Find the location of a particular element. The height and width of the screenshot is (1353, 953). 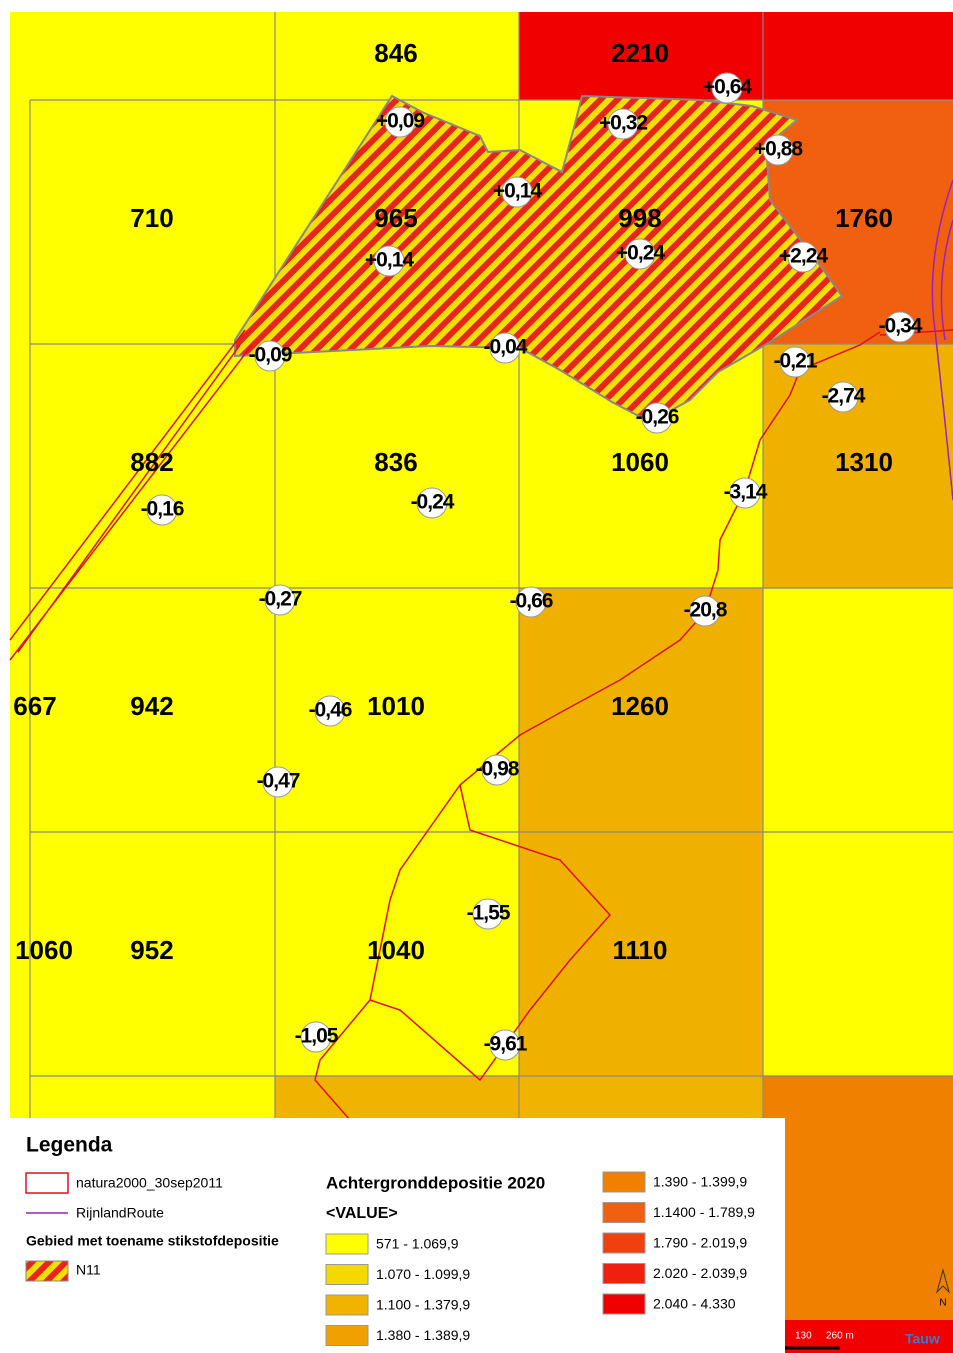

north-arrow is located at coordinates (943, 1281).